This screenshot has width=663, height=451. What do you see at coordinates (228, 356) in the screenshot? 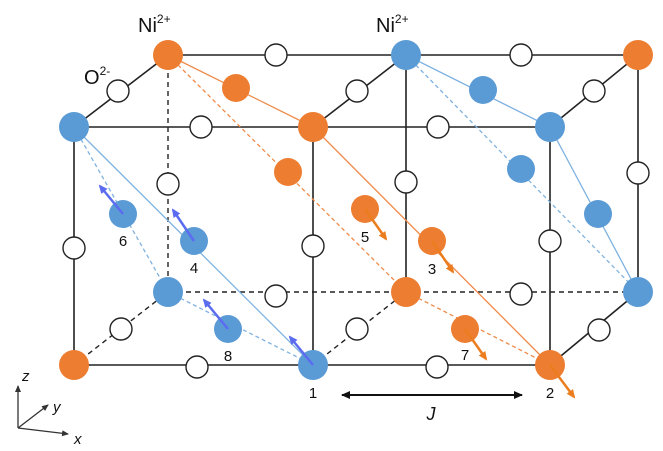
I see `site-number-8: 8` at bounding box center [228, 356].